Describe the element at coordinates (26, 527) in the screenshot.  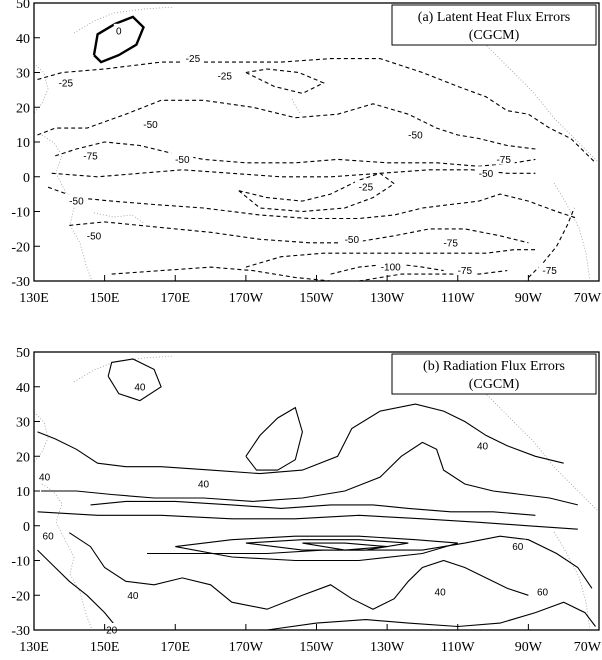
I see `y-tick-label-b-5: 0` at that location.